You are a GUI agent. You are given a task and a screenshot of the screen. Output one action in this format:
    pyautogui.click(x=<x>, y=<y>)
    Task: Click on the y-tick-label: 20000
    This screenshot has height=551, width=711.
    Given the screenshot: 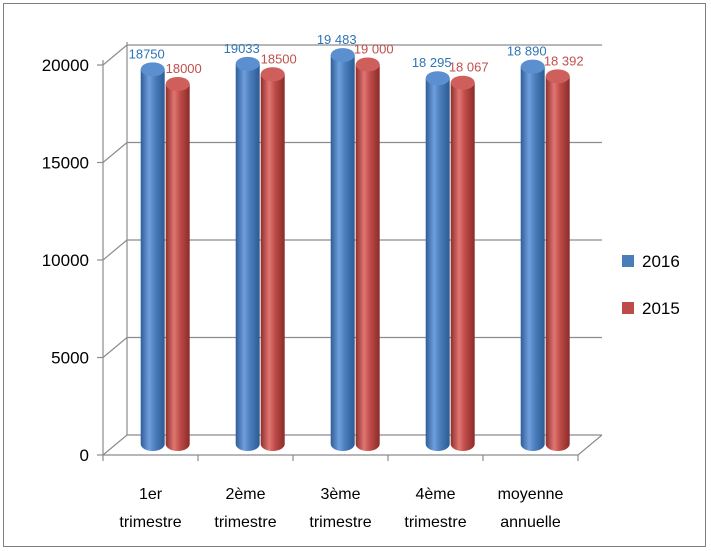 What is the action you would take?
    pyautogui.click(x=65, y=65)
    